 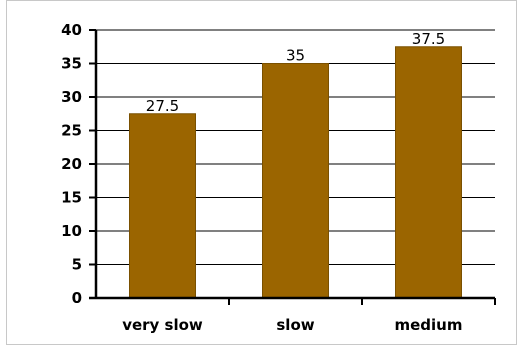 What do you see at coordinates (71, 30) in the screenshot?
I see `y-tick-label: 40` at bounding box center [71, 30].